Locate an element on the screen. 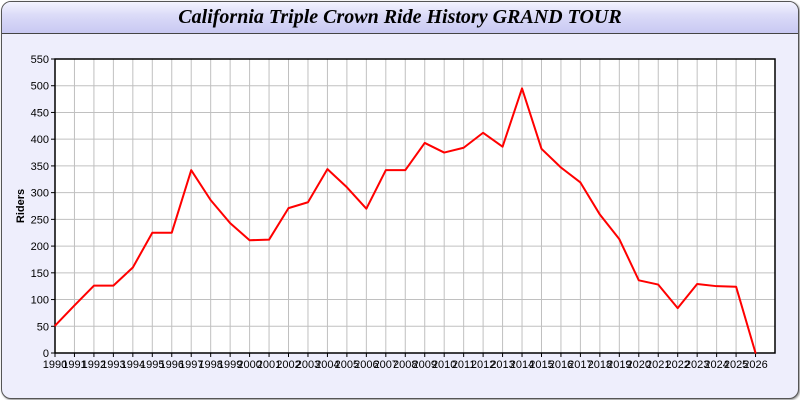 The width and height of the screenshot is (800, 400). x-tick-label: 2003 is located at coordinates (308, 365).